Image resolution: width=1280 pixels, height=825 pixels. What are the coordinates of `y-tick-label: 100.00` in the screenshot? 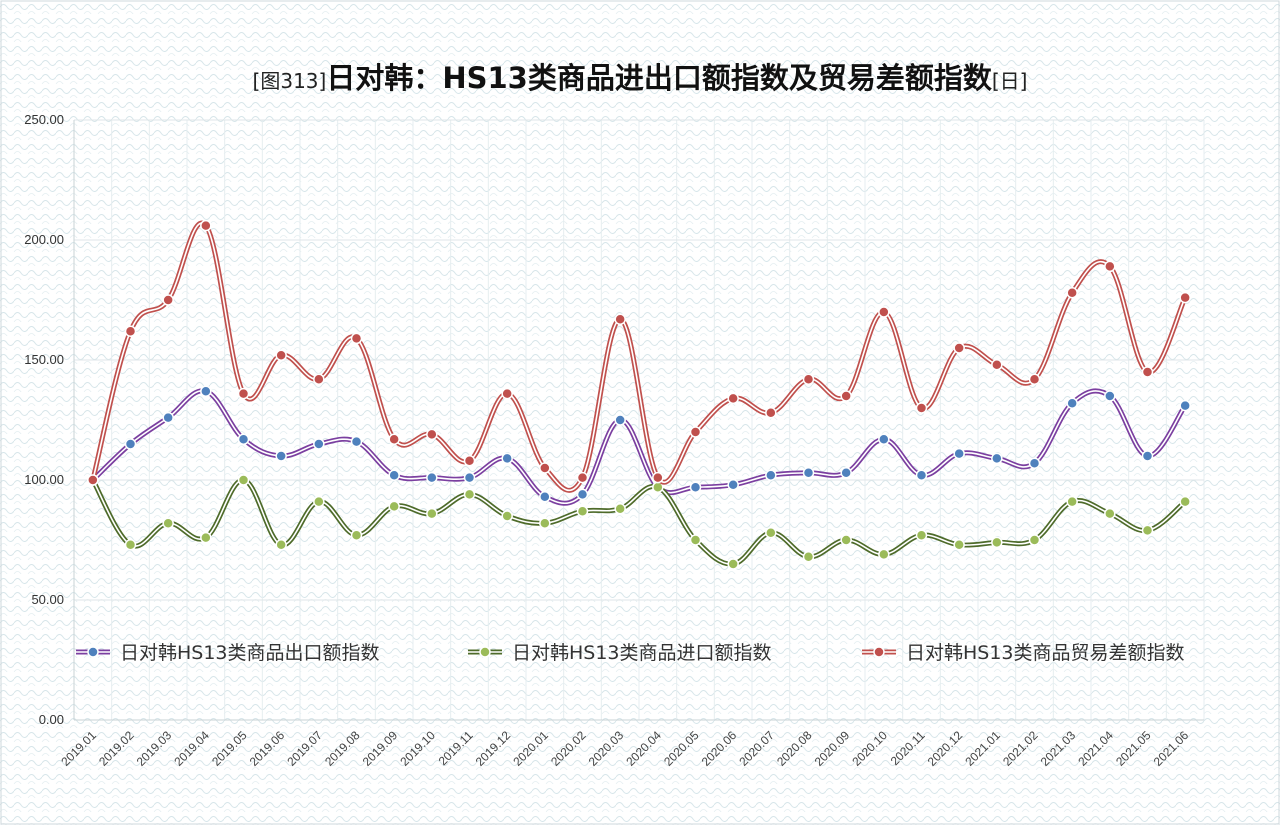 It's located at (44, 479).